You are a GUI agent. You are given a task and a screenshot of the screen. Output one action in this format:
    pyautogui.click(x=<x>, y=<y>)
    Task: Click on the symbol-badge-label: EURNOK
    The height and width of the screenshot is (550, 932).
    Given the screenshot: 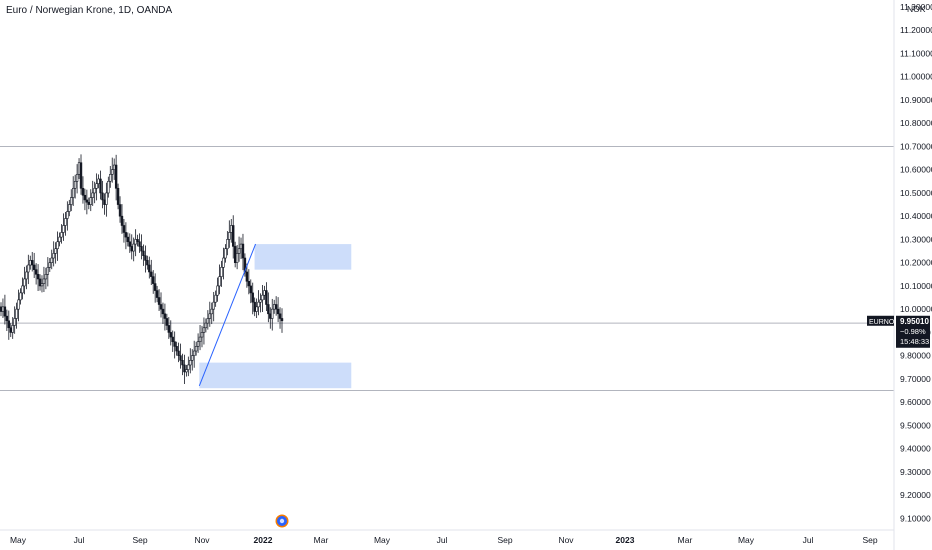 What is the action you would take?
    pyautogui.click(x=884, y=322)
    